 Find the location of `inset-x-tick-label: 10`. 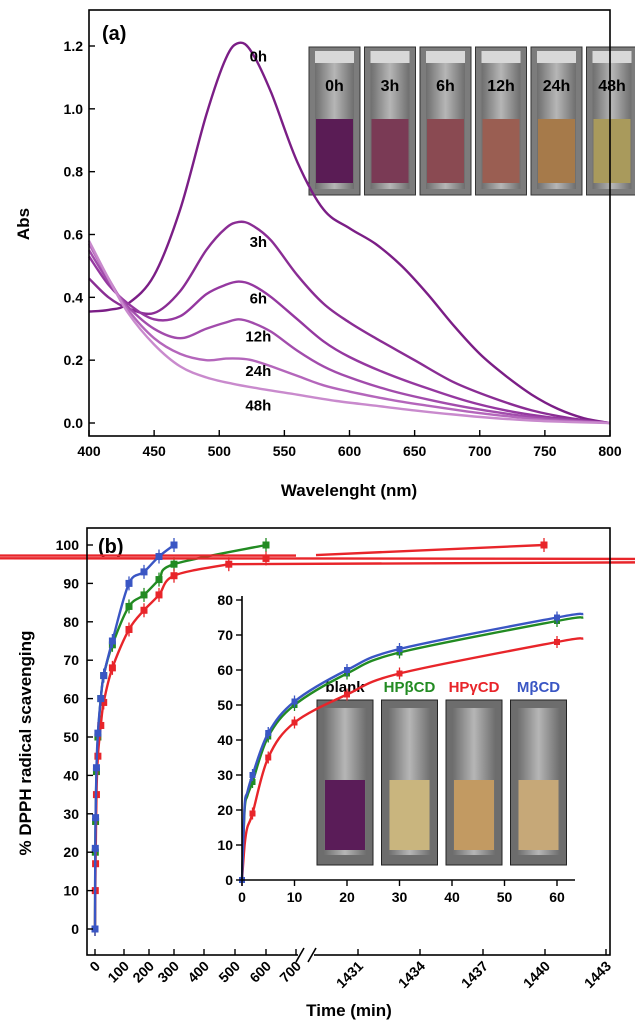

inset-x-tick-label: 10 is located at coordinates (295, 897).